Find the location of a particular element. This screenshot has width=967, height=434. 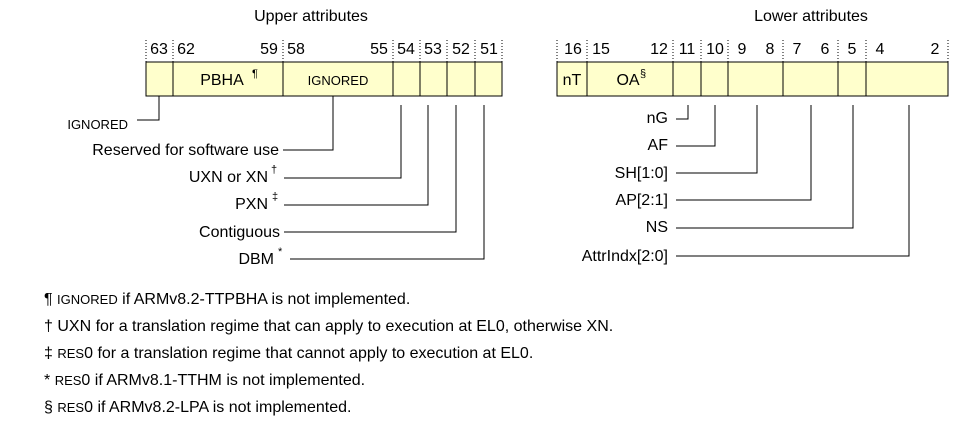

leader-line-ap is located at coordinates (744, 153).